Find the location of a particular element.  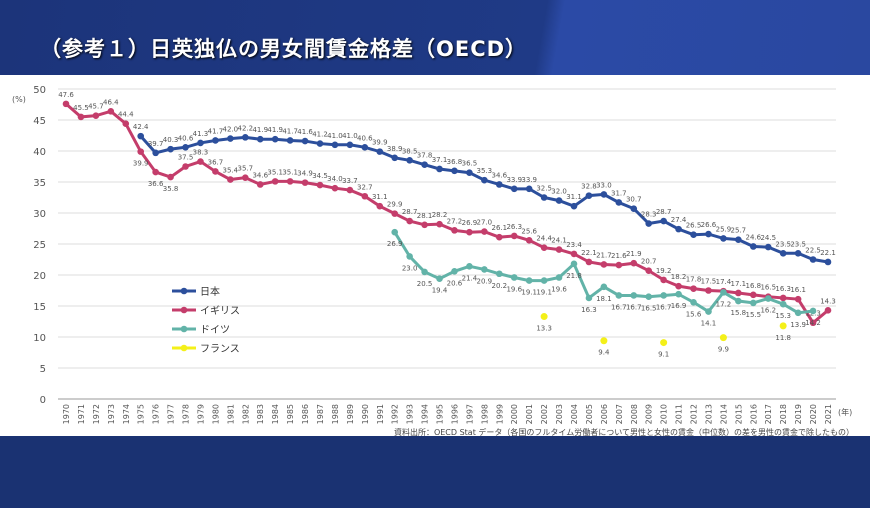

data-label: 19.4 is located at coordinates (440, 291).